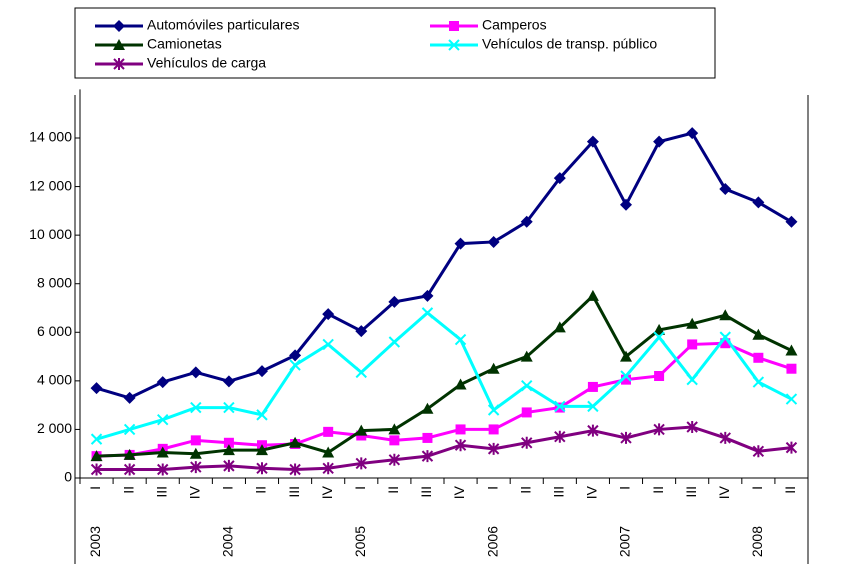 The image size is (841, 564). What do you see at coordinates (294, 492) in the screenshot?
I see `x-tick-label: III` at bounding box center [294, 492].